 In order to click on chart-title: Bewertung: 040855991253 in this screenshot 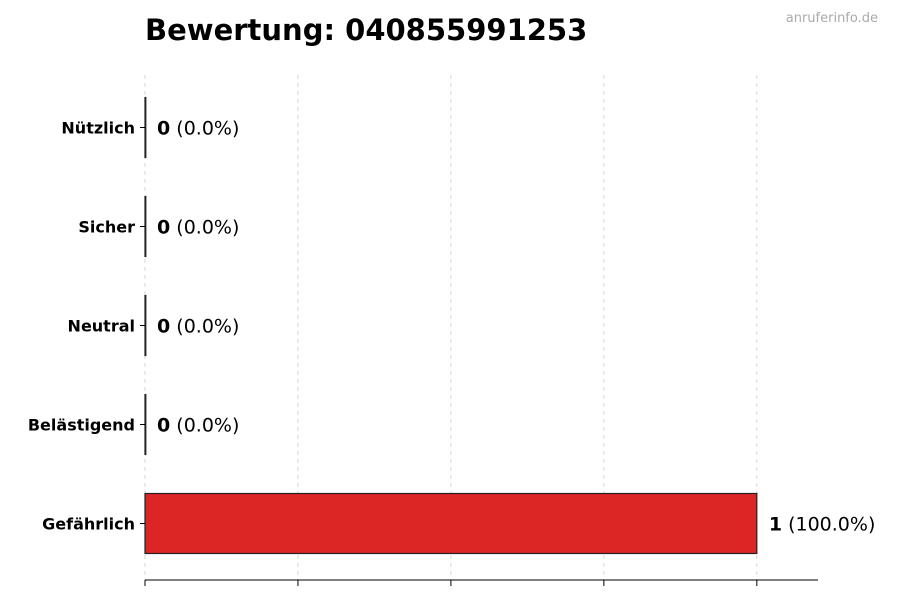, I will do `click(366, 30)`.